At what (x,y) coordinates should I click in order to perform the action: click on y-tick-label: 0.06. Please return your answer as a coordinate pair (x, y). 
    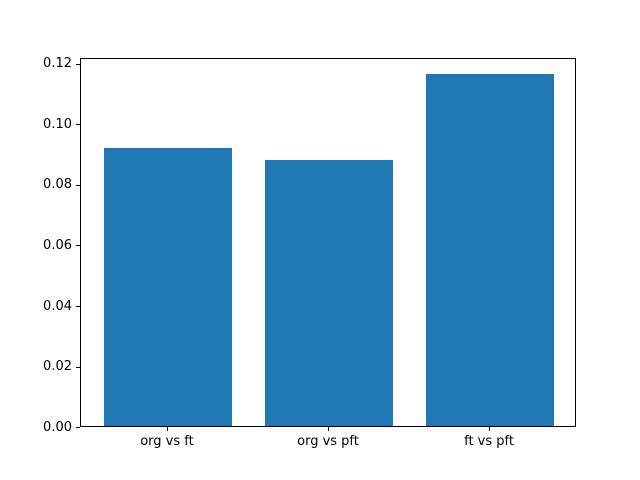
    Looking at the image, I should click on (57, 245).